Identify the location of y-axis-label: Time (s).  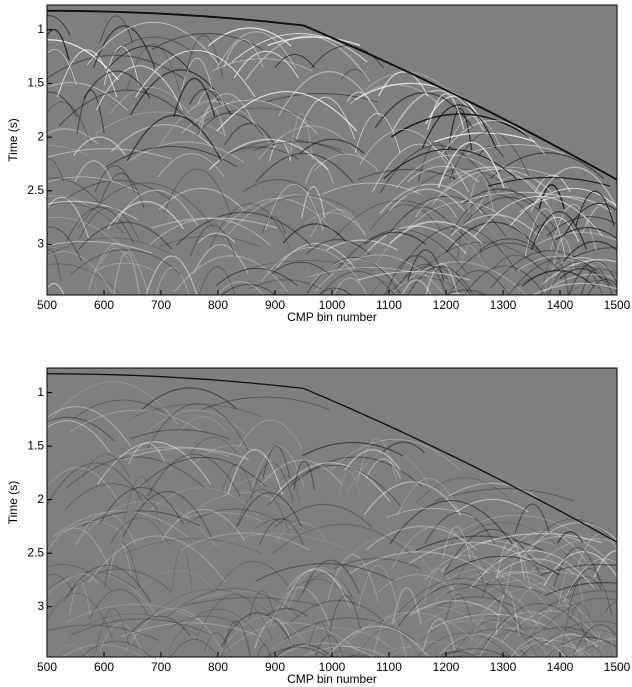
(13, 140).